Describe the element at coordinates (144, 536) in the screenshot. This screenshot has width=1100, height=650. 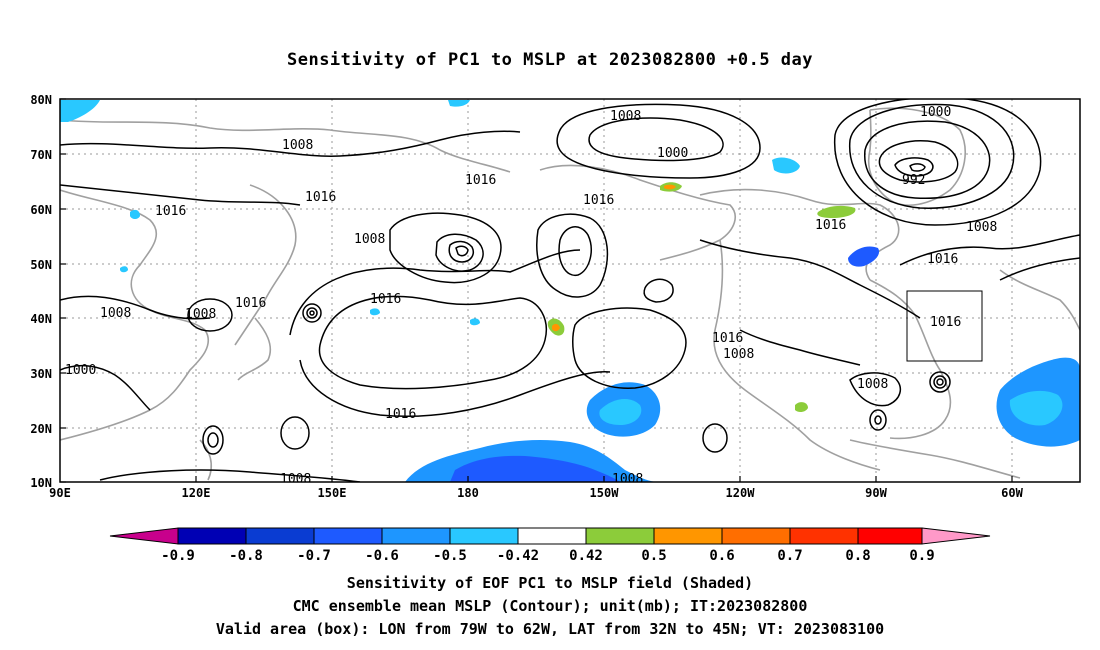
I see `colorbar-low-triangle` at that location.